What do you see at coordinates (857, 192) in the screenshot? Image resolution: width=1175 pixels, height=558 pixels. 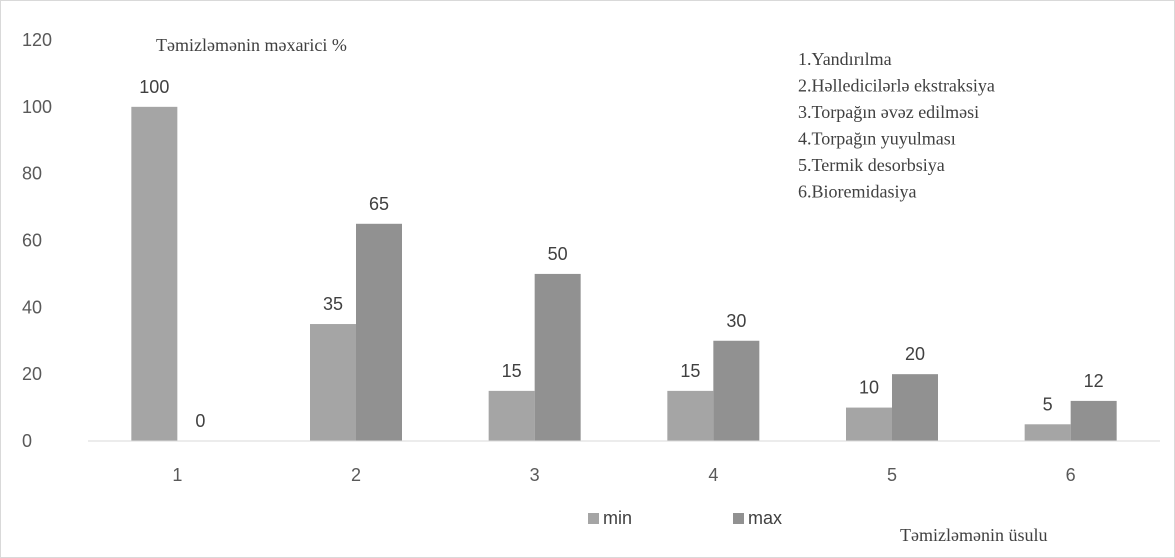 I see `method-list-item: 6.Bioremidasiya` at bounding box center [857, 192].